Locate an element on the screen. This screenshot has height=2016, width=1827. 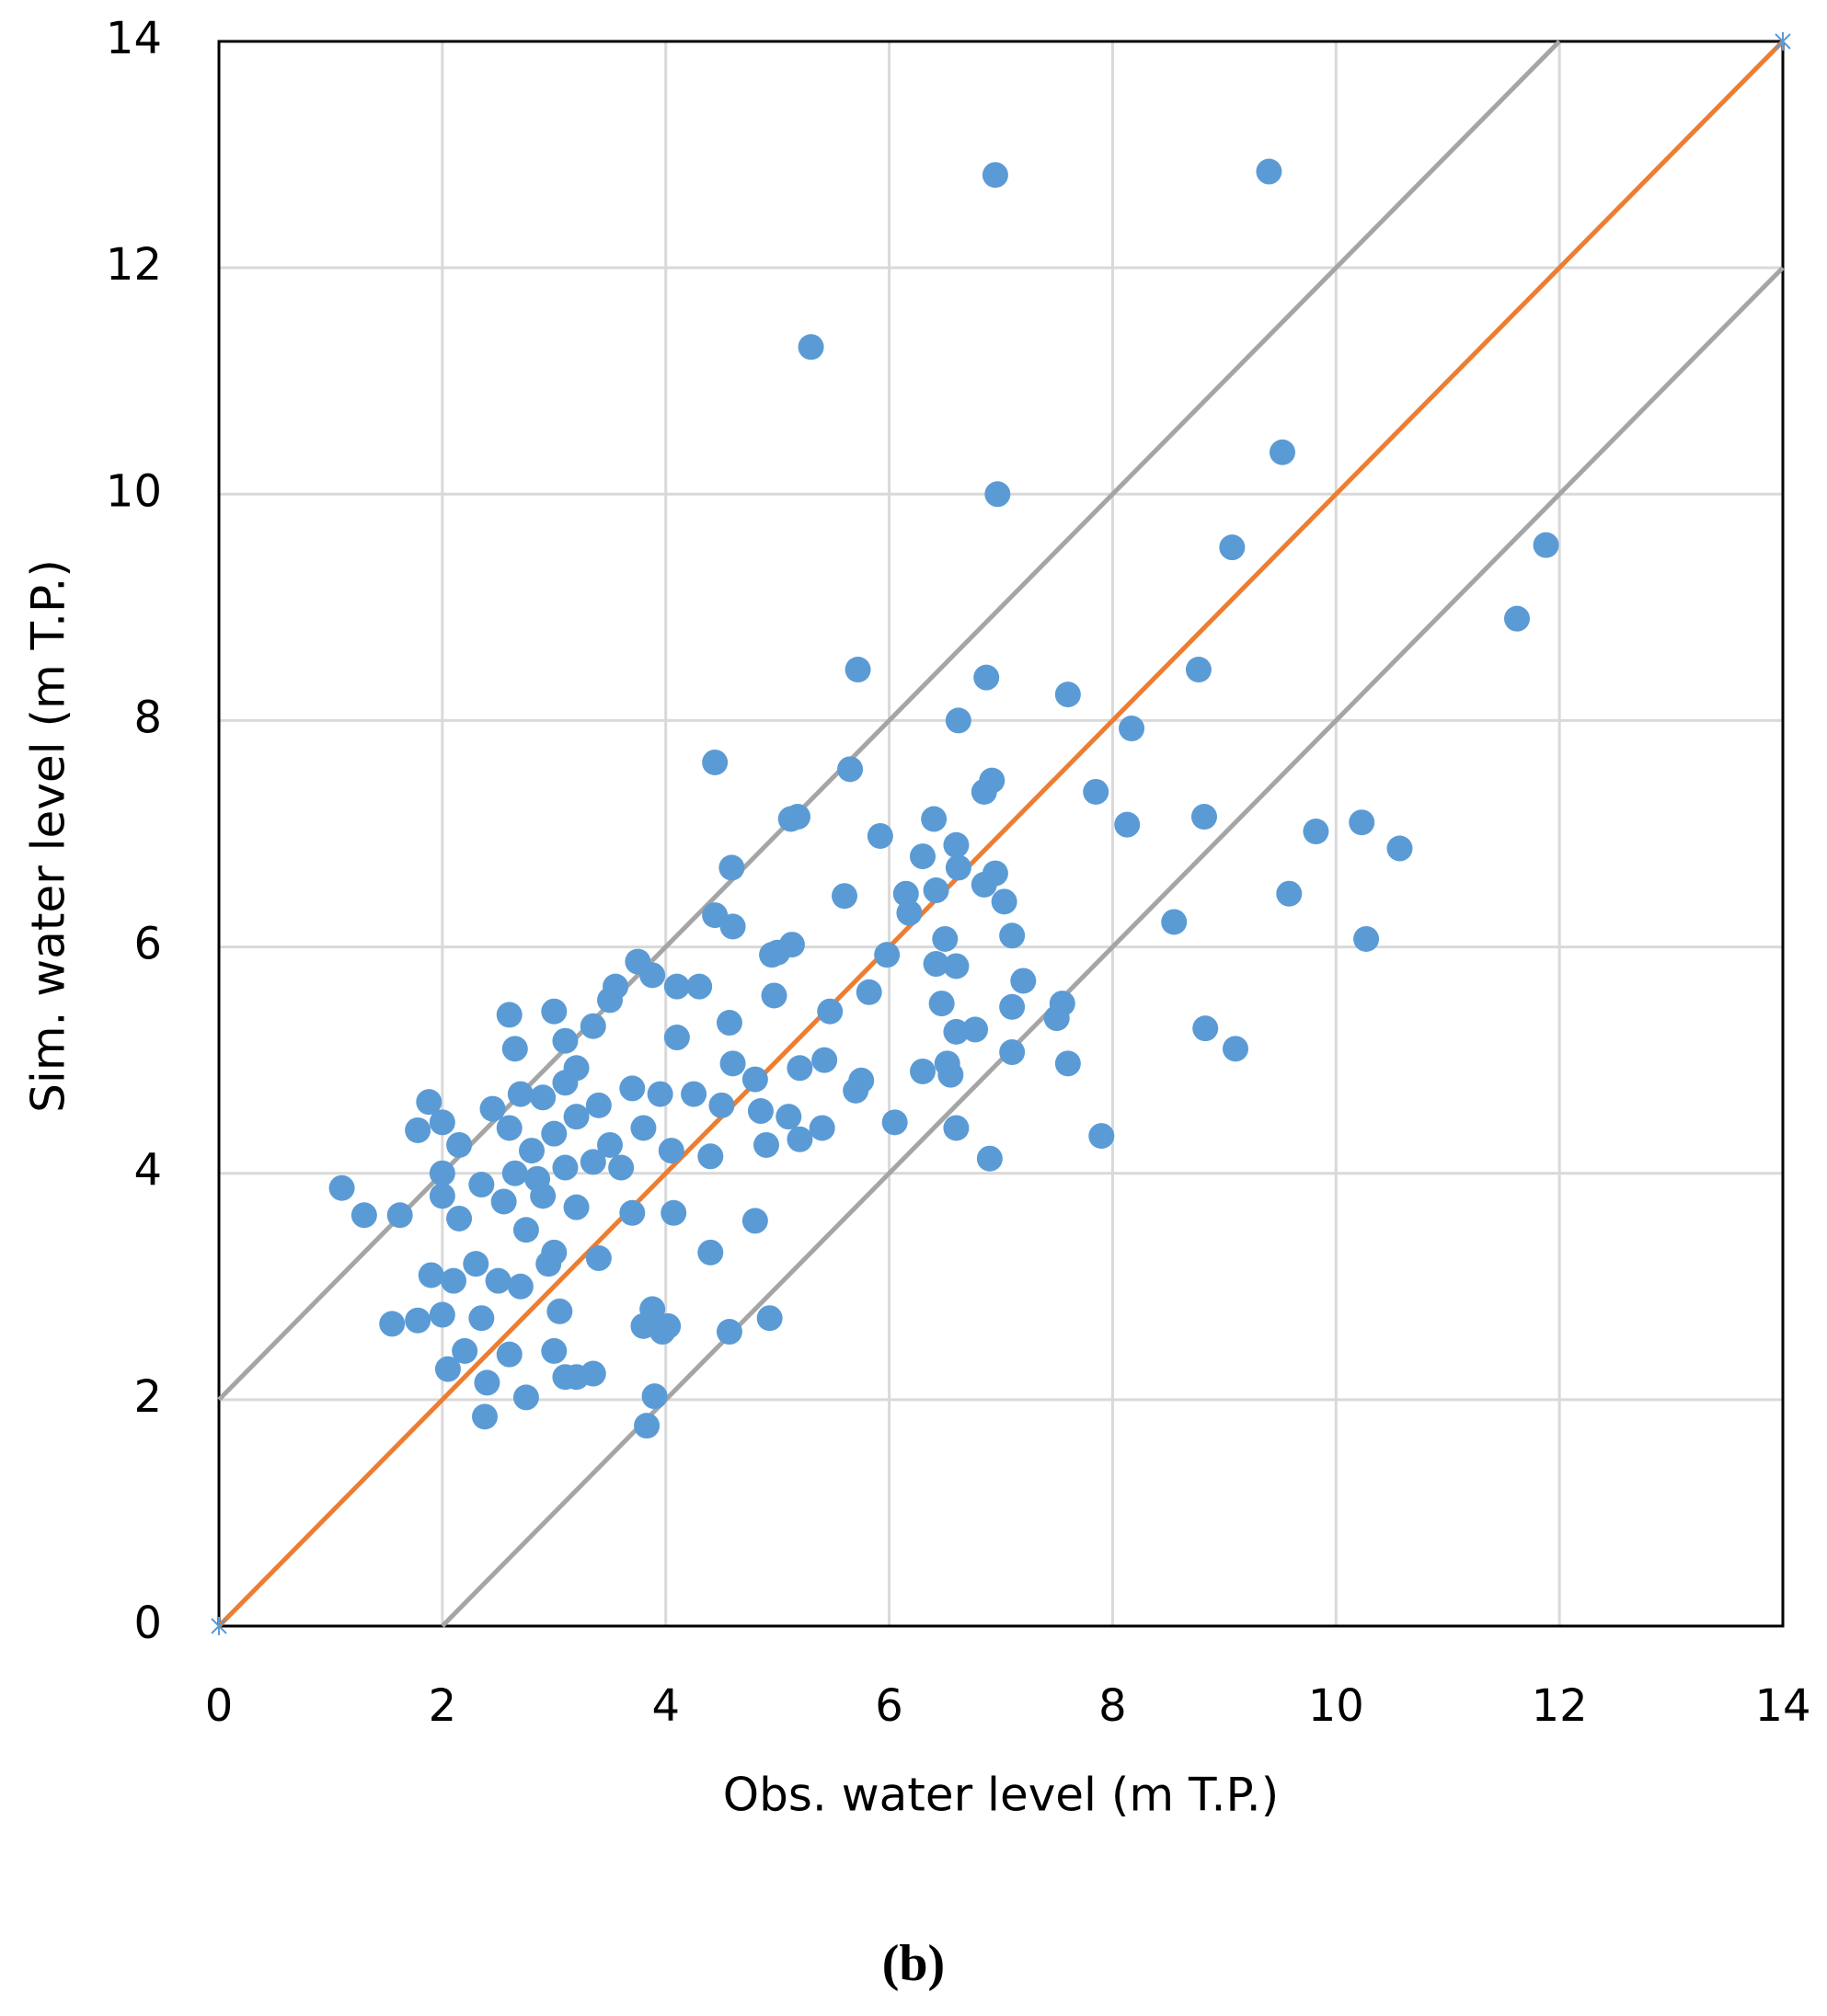
x-tick-label: 6 is located at coordinates (889, 1706).